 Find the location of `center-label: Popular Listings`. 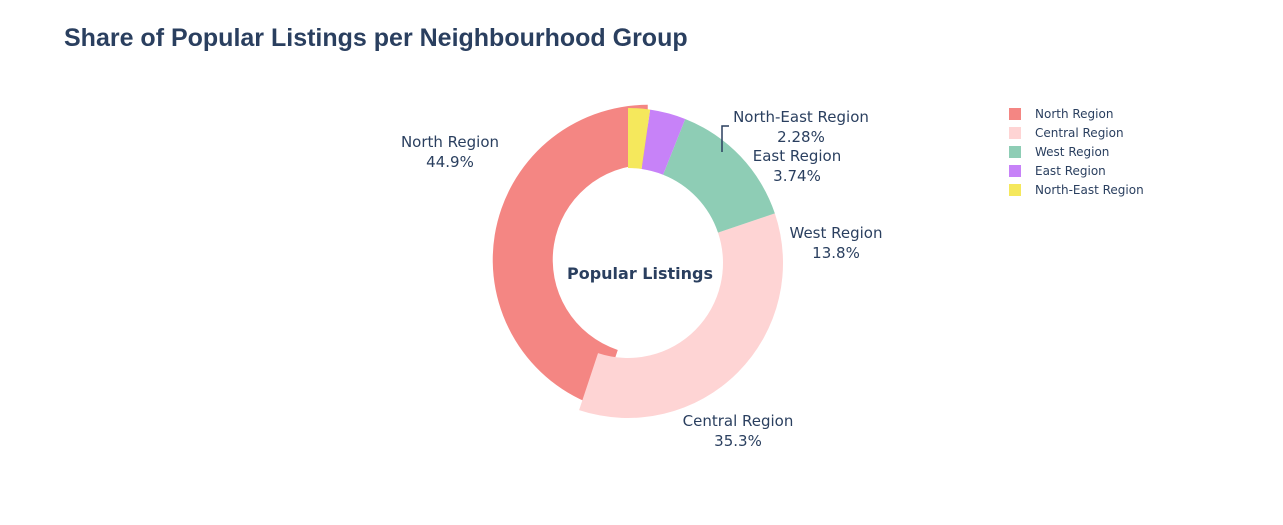

center-label: Popular Listings is located at coordinates (640, 273).